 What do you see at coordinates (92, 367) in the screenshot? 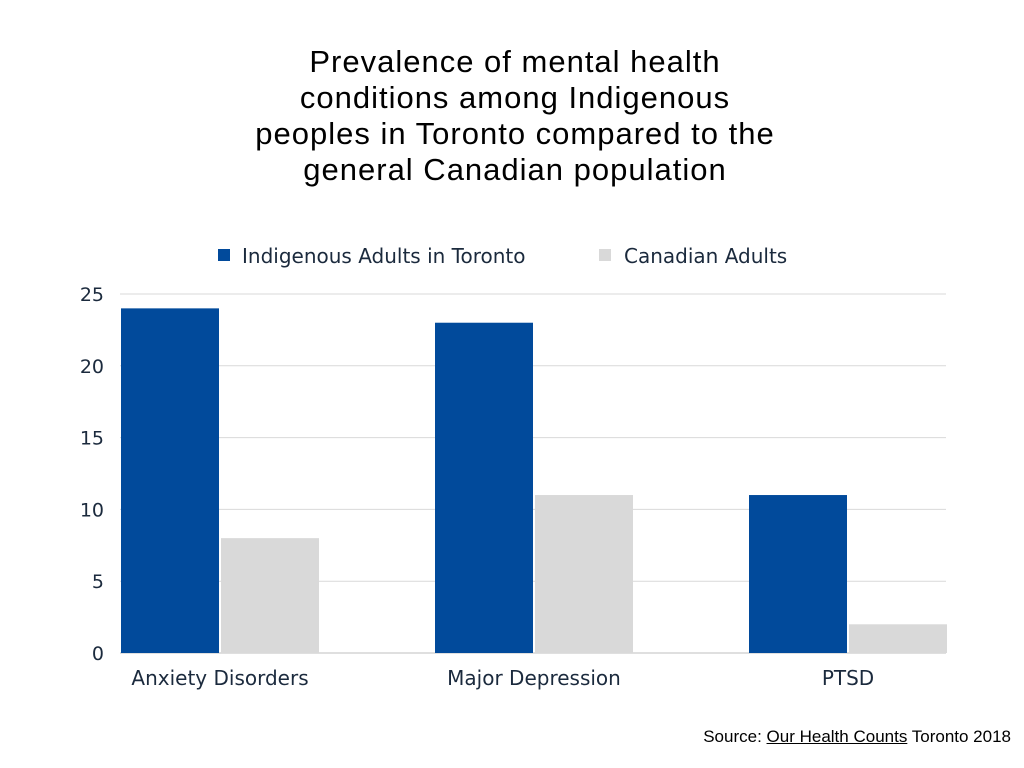
I see `y-tick-label: 20` at bounding box center [92, 367].